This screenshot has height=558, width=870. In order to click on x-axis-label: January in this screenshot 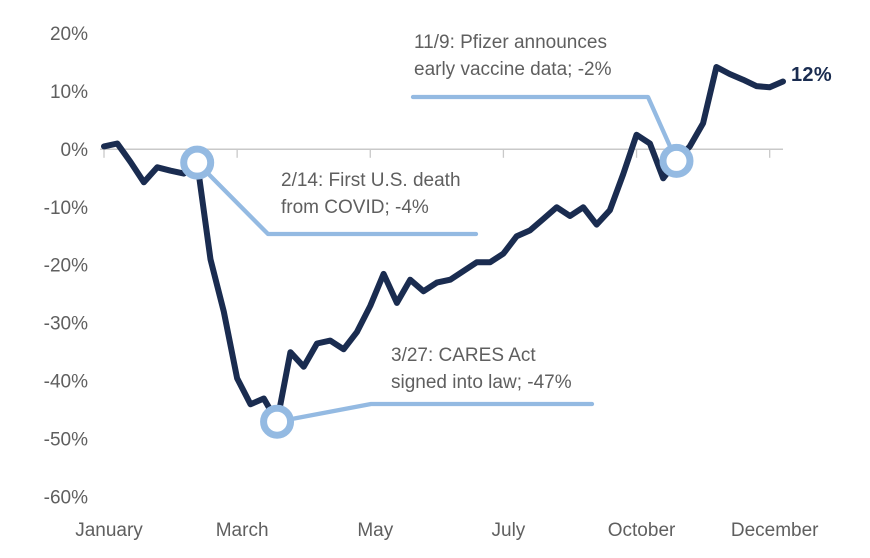, I will do `click(109, 530)`.